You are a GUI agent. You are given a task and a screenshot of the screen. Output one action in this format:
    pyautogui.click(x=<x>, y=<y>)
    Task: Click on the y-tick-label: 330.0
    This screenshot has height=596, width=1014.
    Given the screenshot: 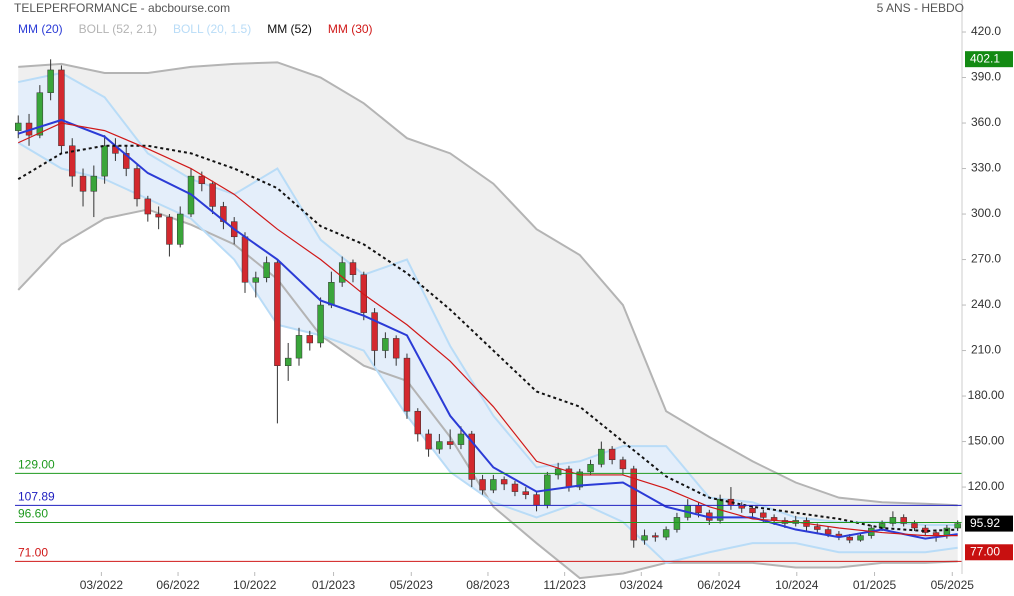 What is the action you would take?
    pyautogui.click(x=986, y=168)
    